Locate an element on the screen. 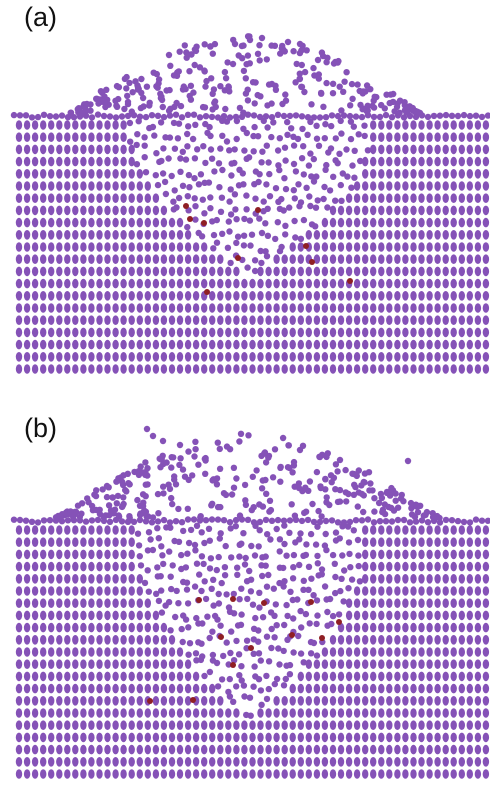  defect-atom is located at coordinates (150, 701).